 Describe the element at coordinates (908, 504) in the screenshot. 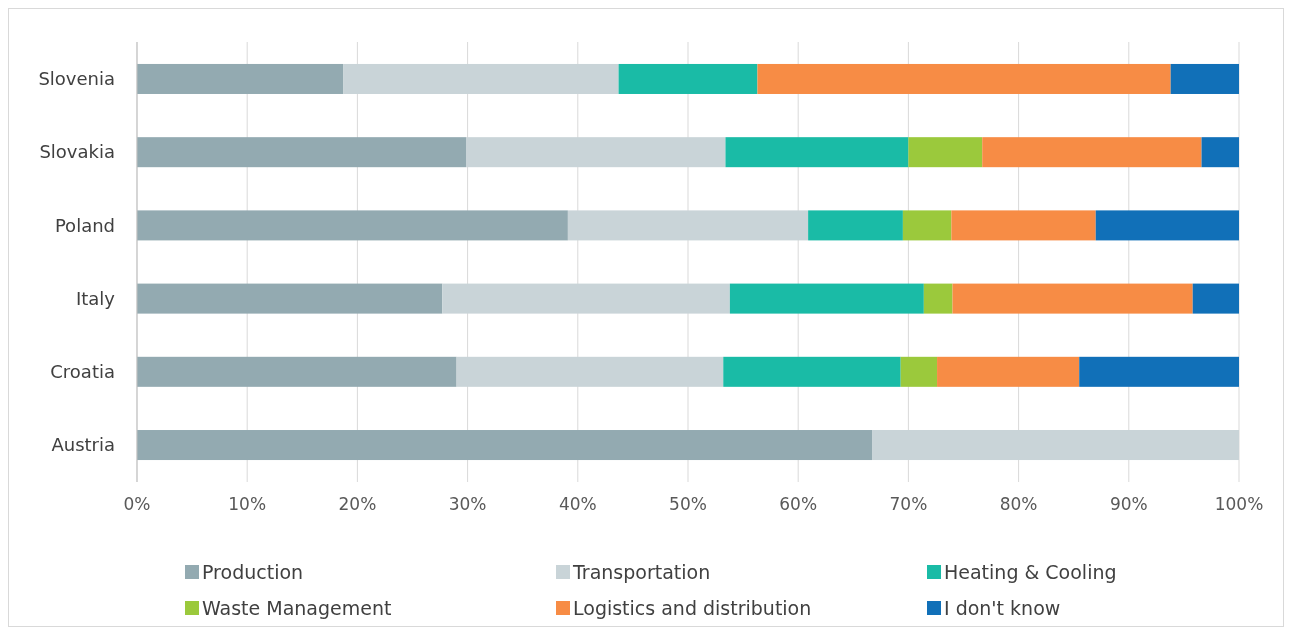

I see `x-tick-label: 70%` at that location.